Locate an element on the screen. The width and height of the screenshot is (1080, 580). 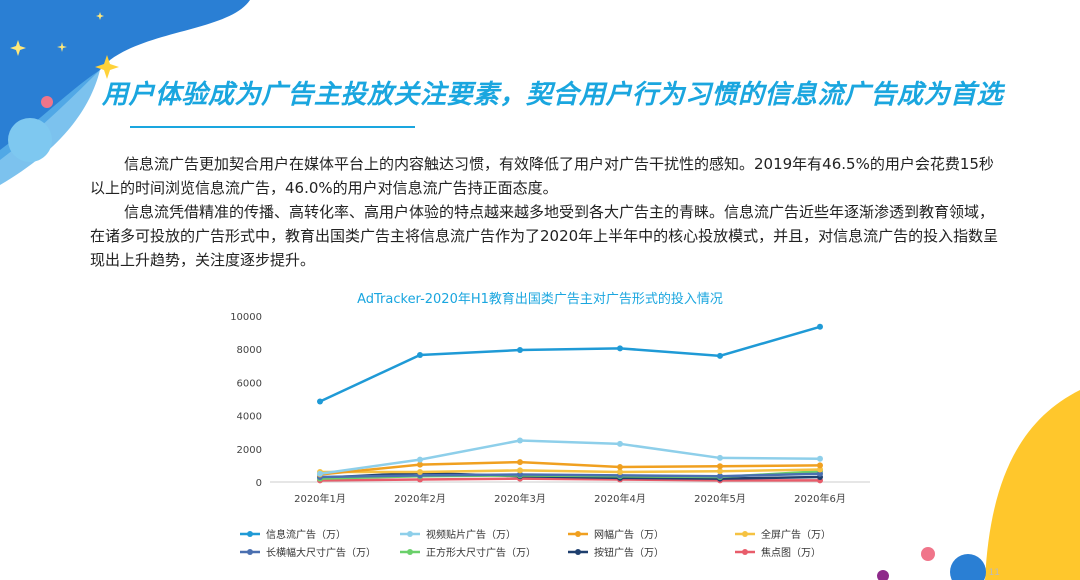
top-left-blob is located at coordinates (125, 80).